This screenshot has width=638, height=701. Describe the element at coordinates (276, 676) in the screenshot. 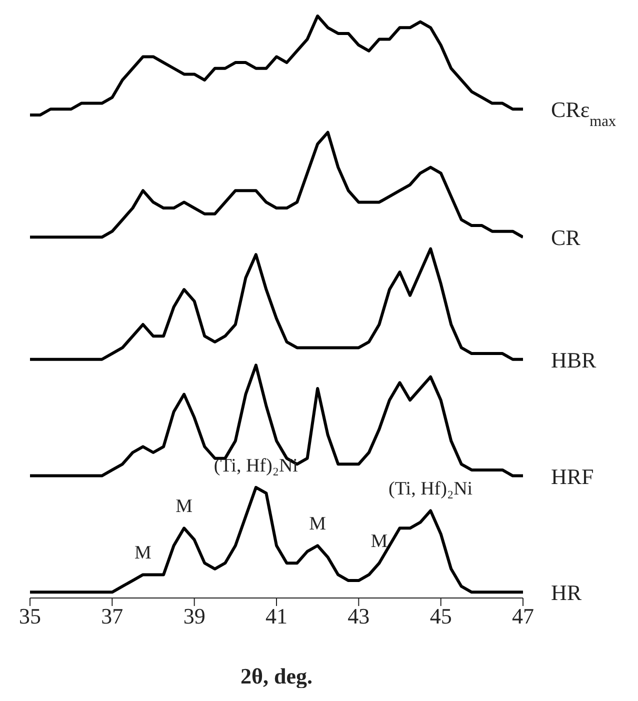

I see `x-axis-title: 2θ, deg.` at that location.